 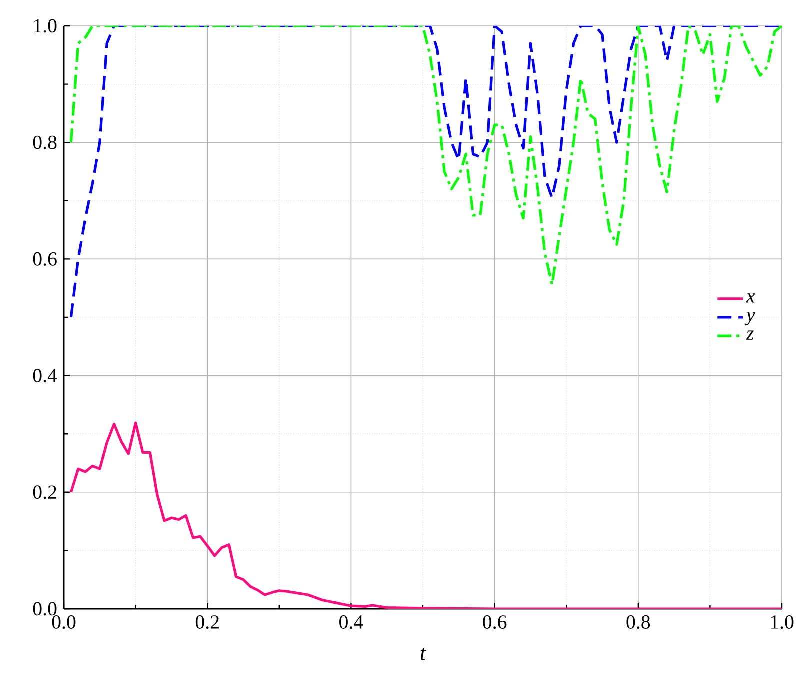 What do you see at coordinates (751, 298) in the screenshot?
I see `legend-label: x` at bounding box center [751, 298].